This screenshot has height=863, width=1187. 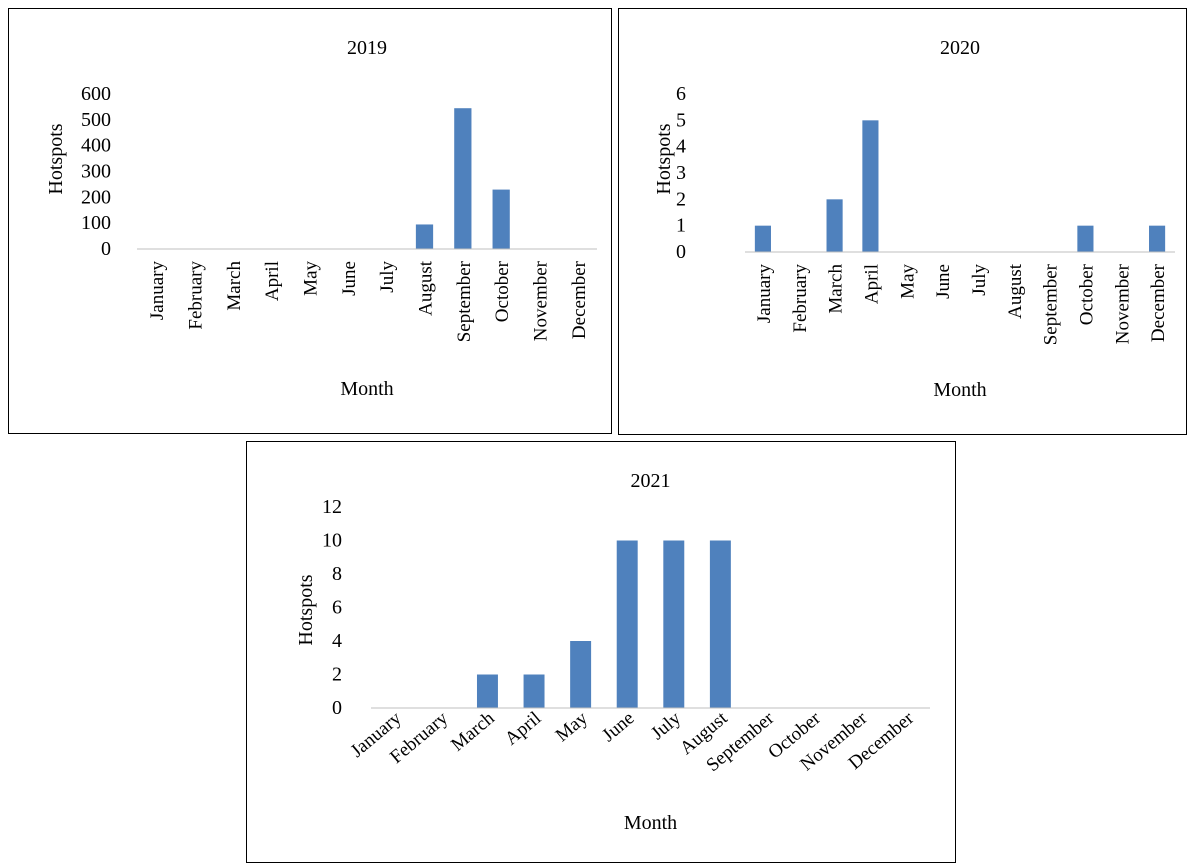 What do you see at coordinates (681, 226) in the screenshot?
I see `y-tick-label: 1` at bounding box center [681, 226].